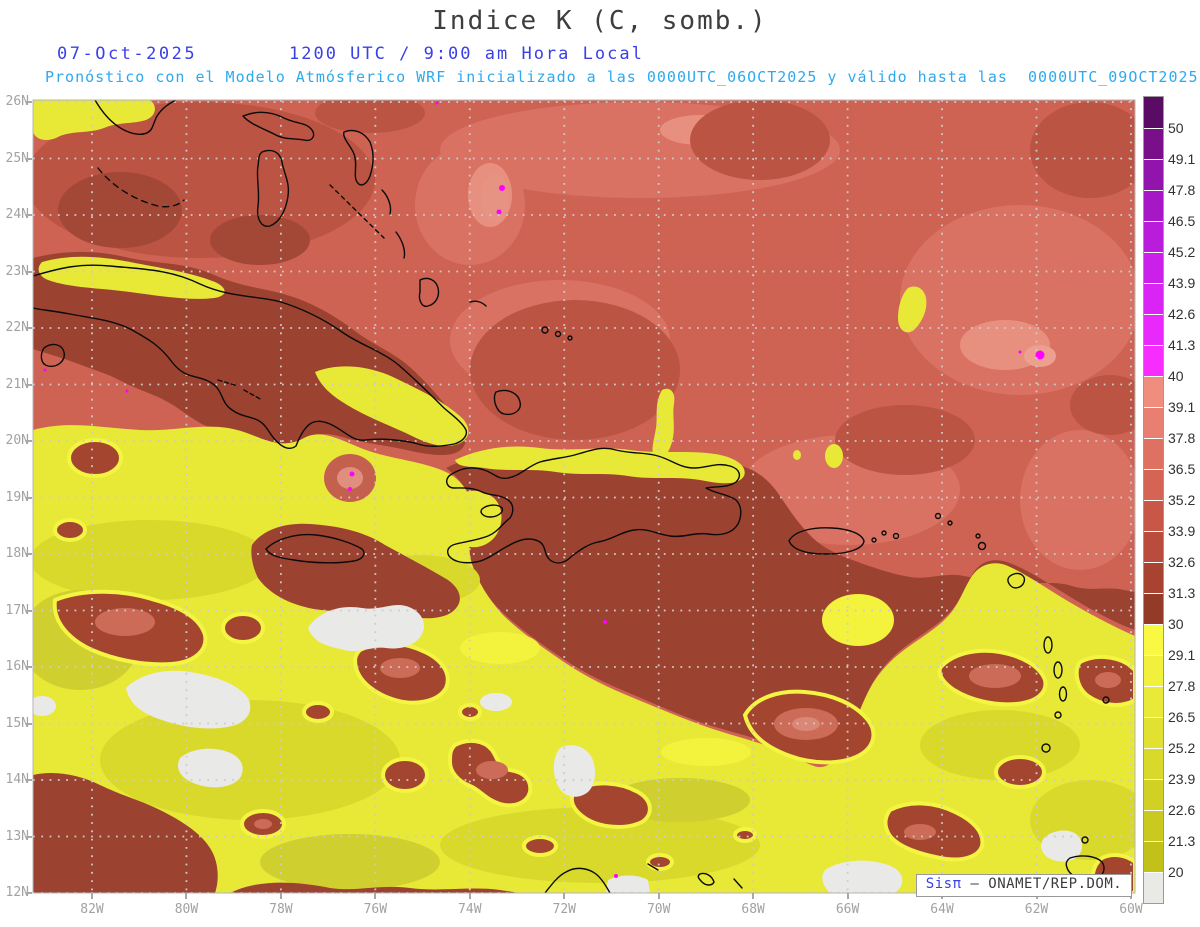  I want to click on colorbar, so click(1153, 500).